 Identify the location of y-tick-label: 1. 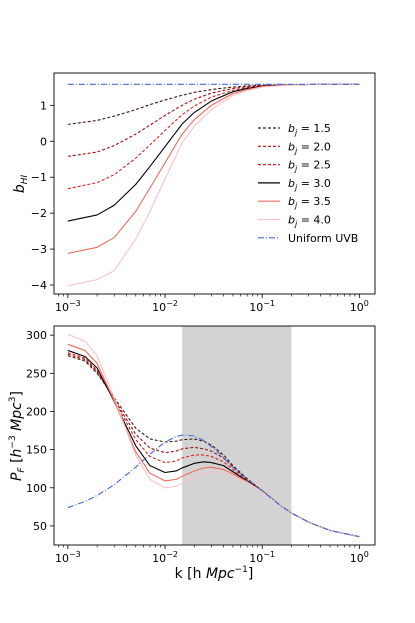
(43, 105).